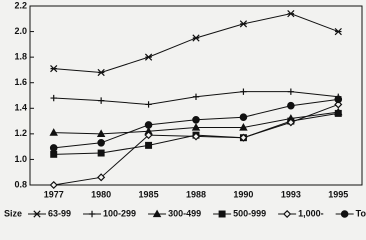 The height and width of the screenshot is (240, 366). Describe the element at coordinates (20, 108) in the screenshot. I see `y-tick-label: 1.4` at that location.